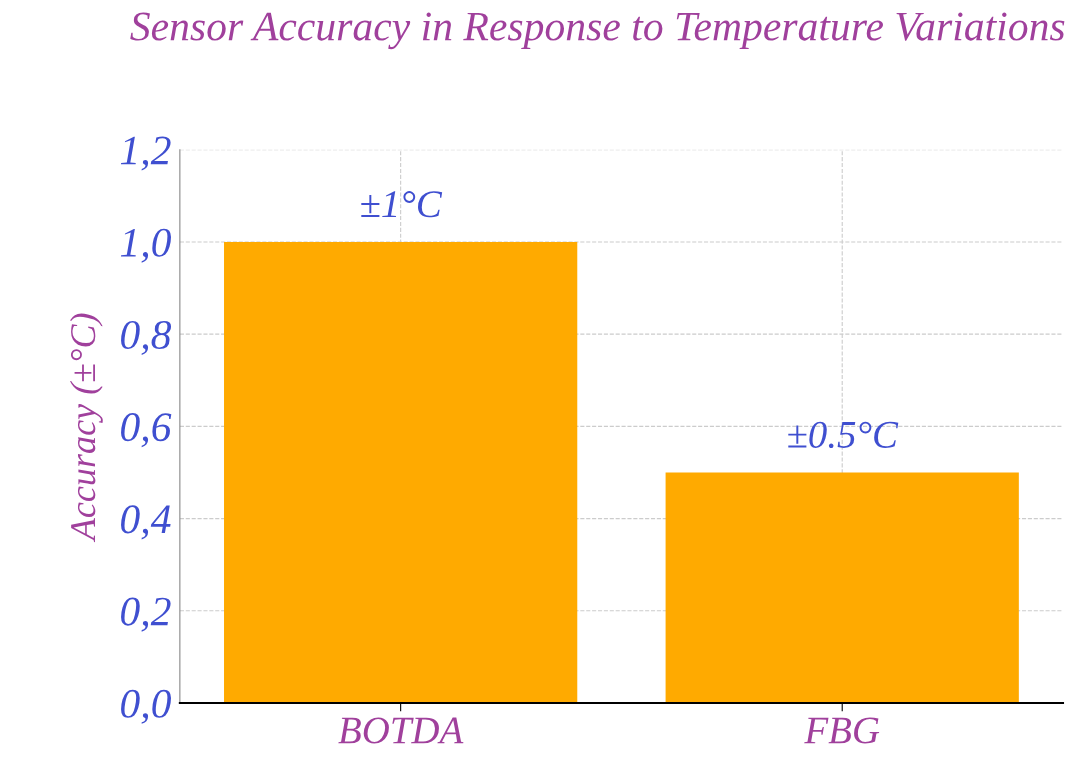 The width and height of the screenshot is (1077, 760). I want to click on chart-title: Sensor Accuracy in Response to Temperature Variations, so click(597, 31).